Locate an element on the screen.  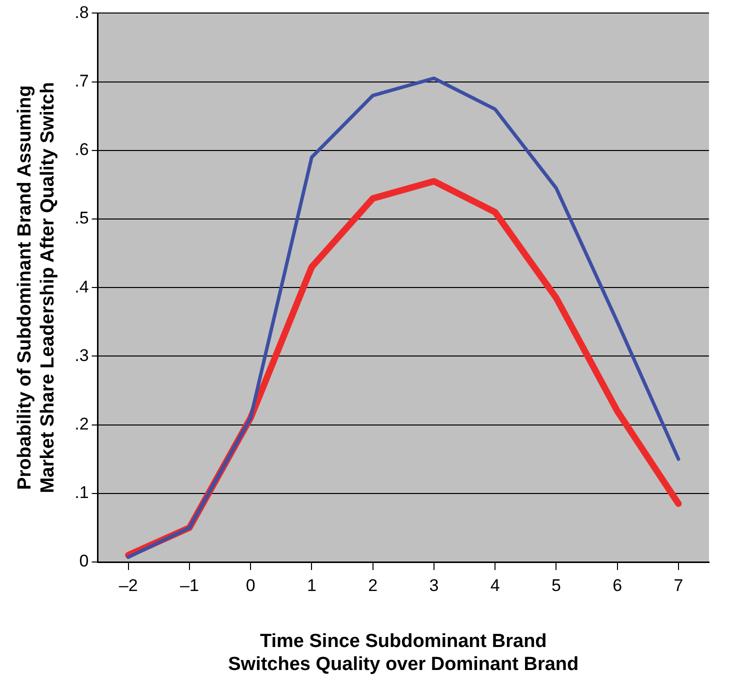
y-axis-title: Probability of Subdominant Brand Assuming Market Share Leadership After Quality Switch is located at coordinates (36, 288).